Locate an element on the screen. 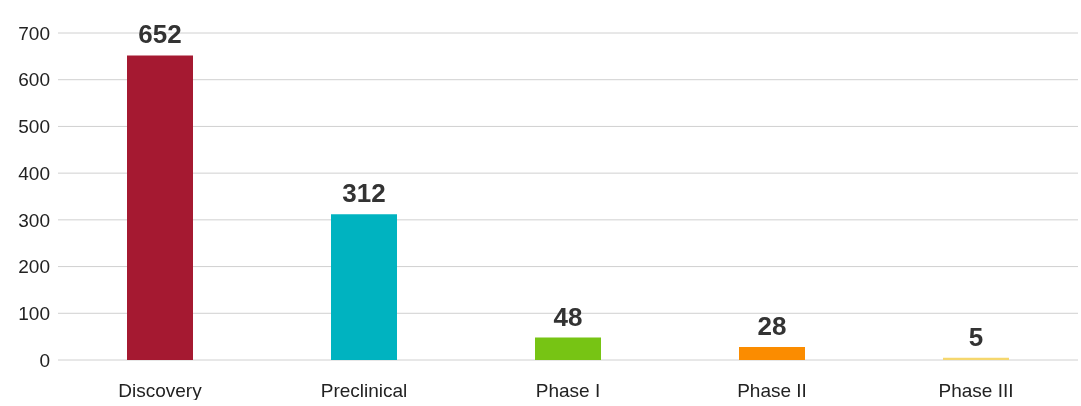  y-tick-label: 700 is located at coordinates (34, 33).